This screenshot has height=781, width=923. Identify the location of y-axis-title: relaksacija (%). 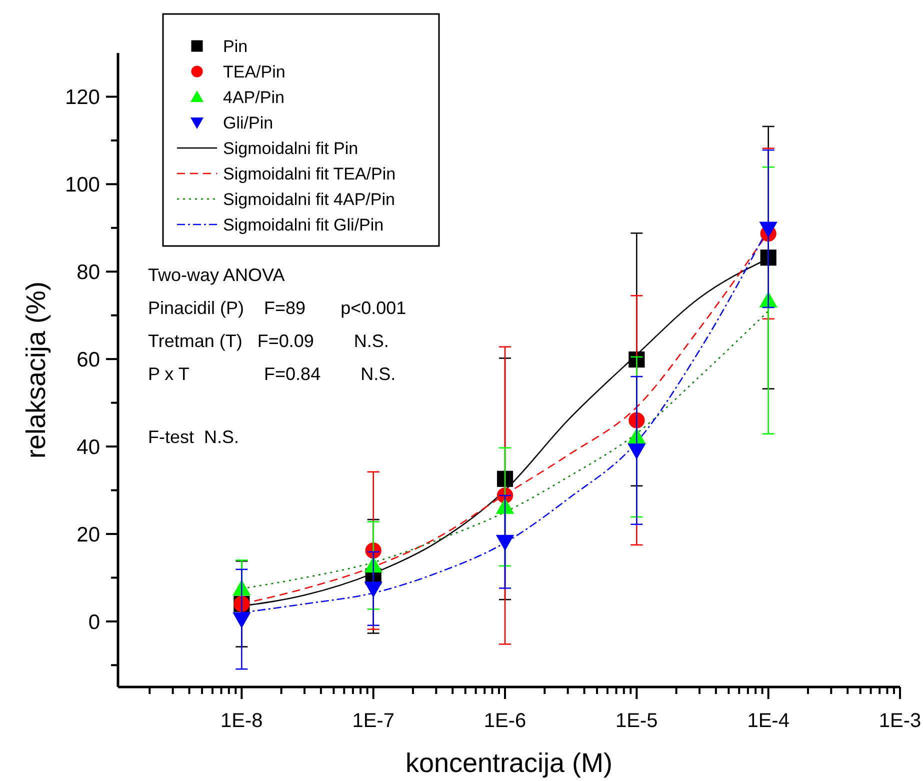
(36, 370).